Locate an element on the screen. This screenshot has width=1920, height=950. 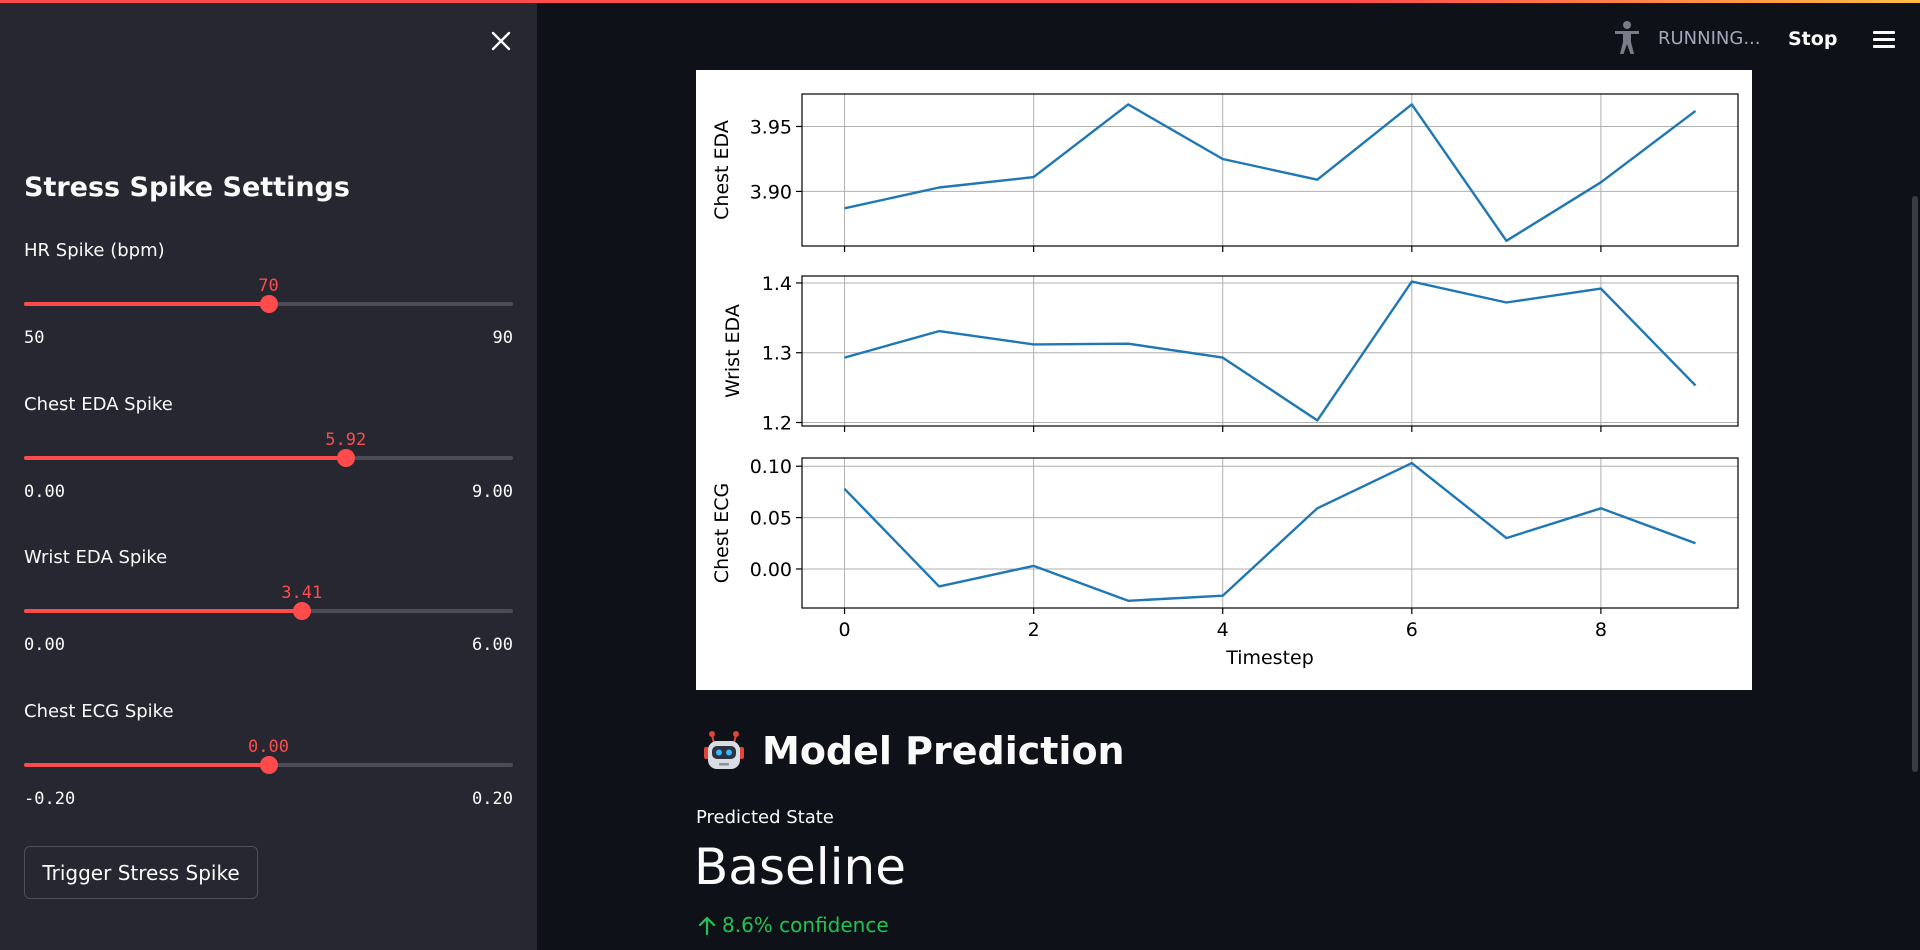
slider-max: 6.00 is located at coordinates (492, 645).